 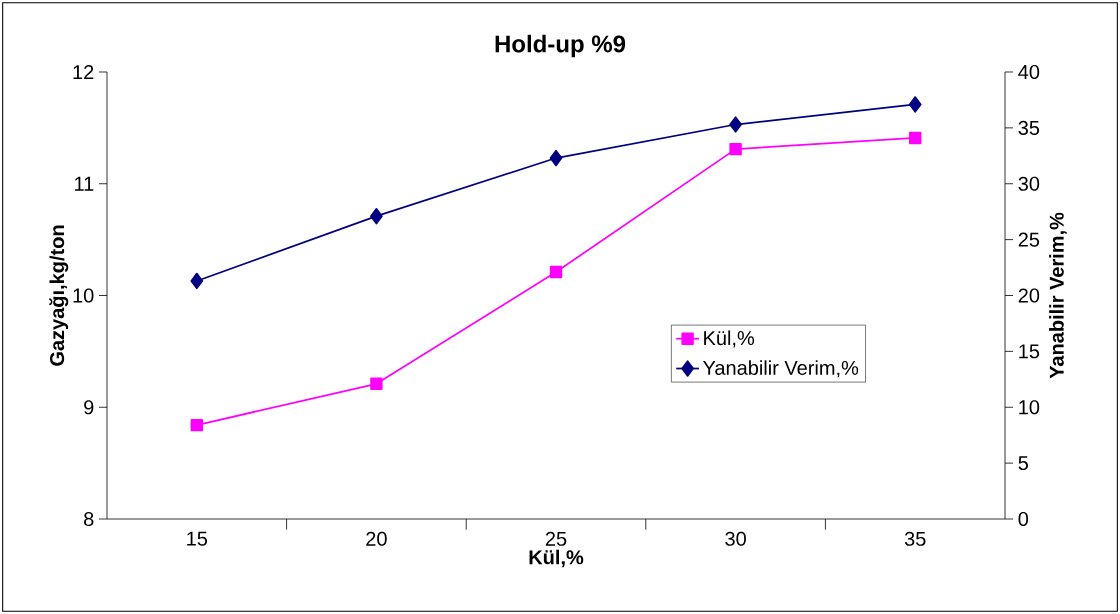 I want to click on y2-tick-label: 25, so click(x=1029, y=239).